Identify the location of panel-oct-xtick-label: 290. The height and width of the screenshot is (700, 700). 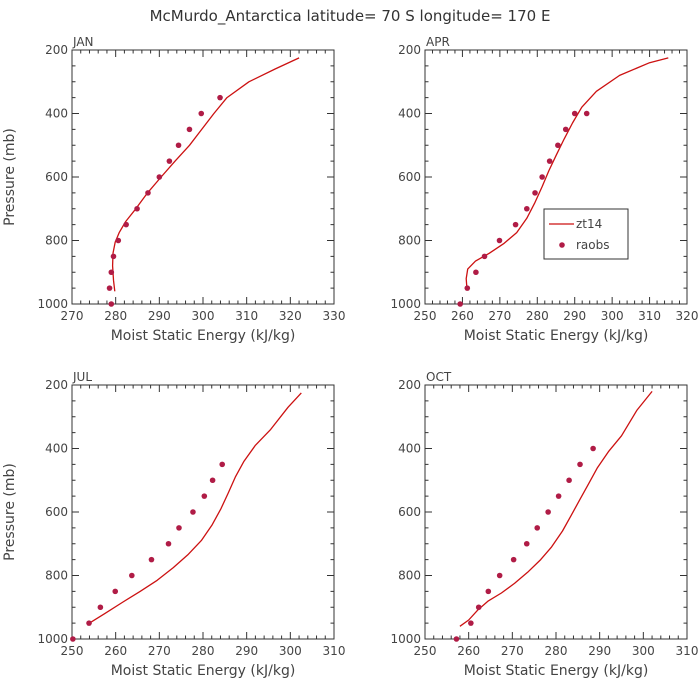
(599, 651).